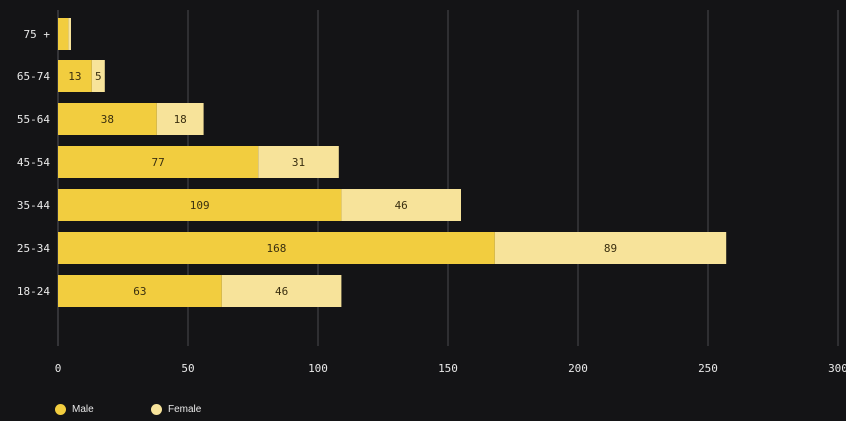 This screenshot has height=421, width=846. I want to click on bar-label-male: 13, so click(74, 76).